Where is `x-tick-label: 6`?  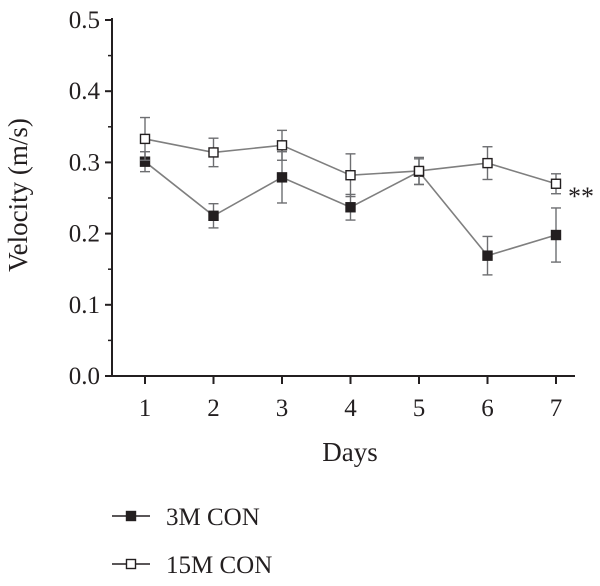
x-tick-label: 6 is located at coordinates (487, 408).